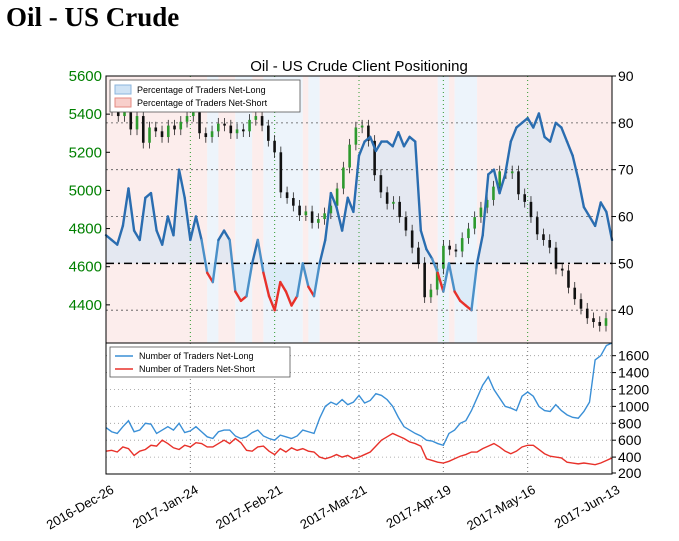  I want to click on x-axis-date-label: 2016-Dec-26, so click(80, 507).